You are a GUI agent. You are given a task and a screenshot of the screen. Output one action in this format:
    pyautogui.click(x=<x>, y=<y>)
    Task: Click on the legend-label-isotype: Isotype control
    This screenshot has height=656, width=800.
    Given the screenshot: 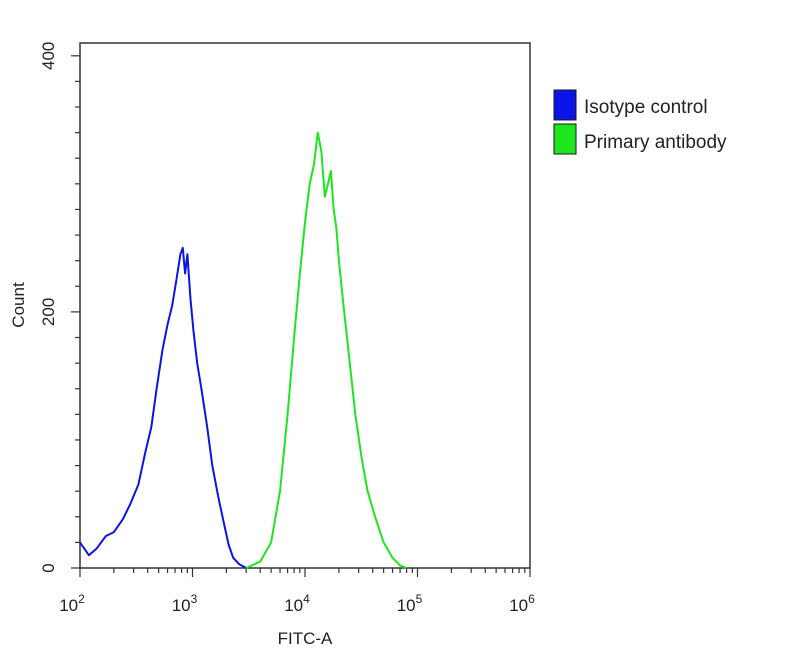 What is the action you would take?
    pyautogui.click(x=646, y=107)
    